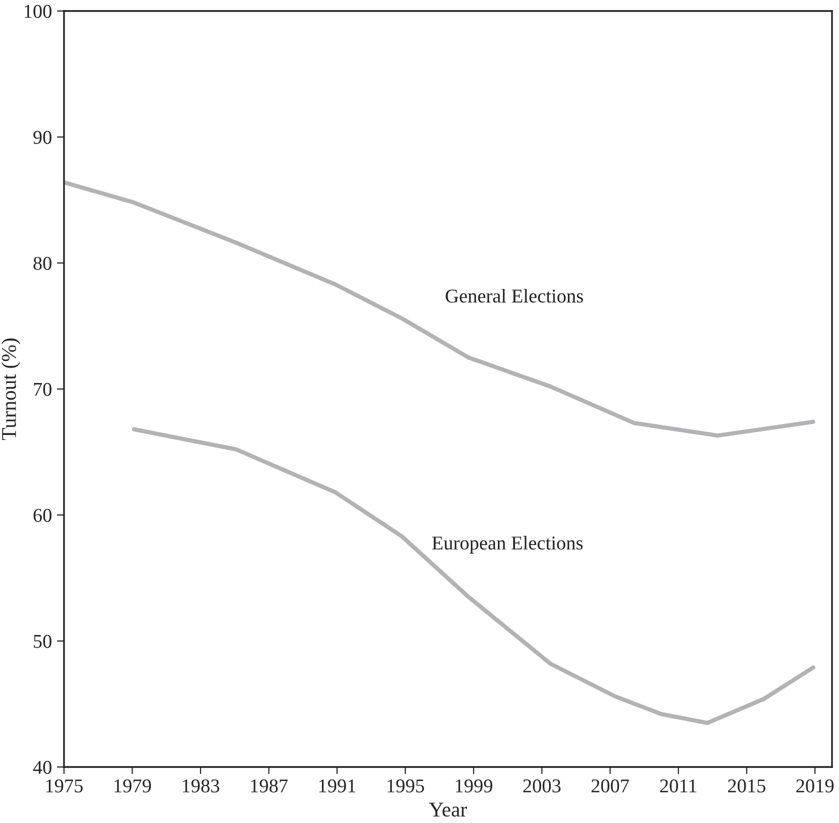 The image size is (839, 823). I want to click on x-tick-label: 1999, so click(474, 785).